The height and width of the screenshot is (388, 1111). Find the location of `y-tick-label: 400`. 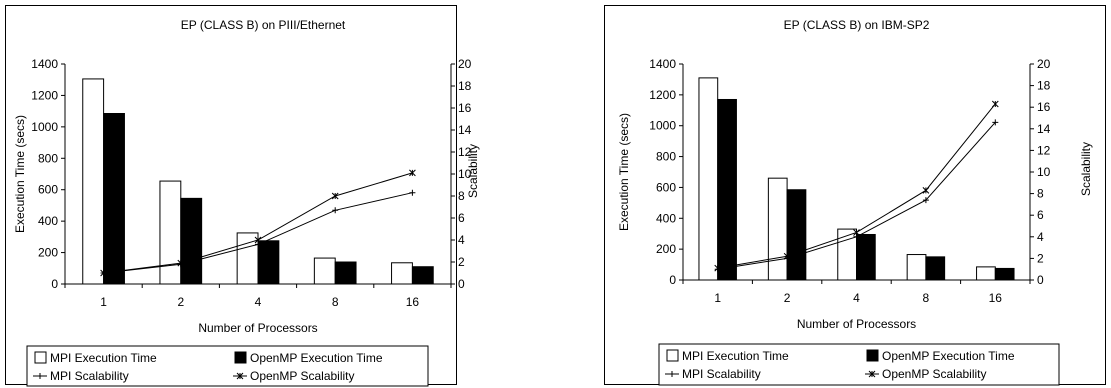

y-tick-label: 400 is located at coordinates (48, 221).